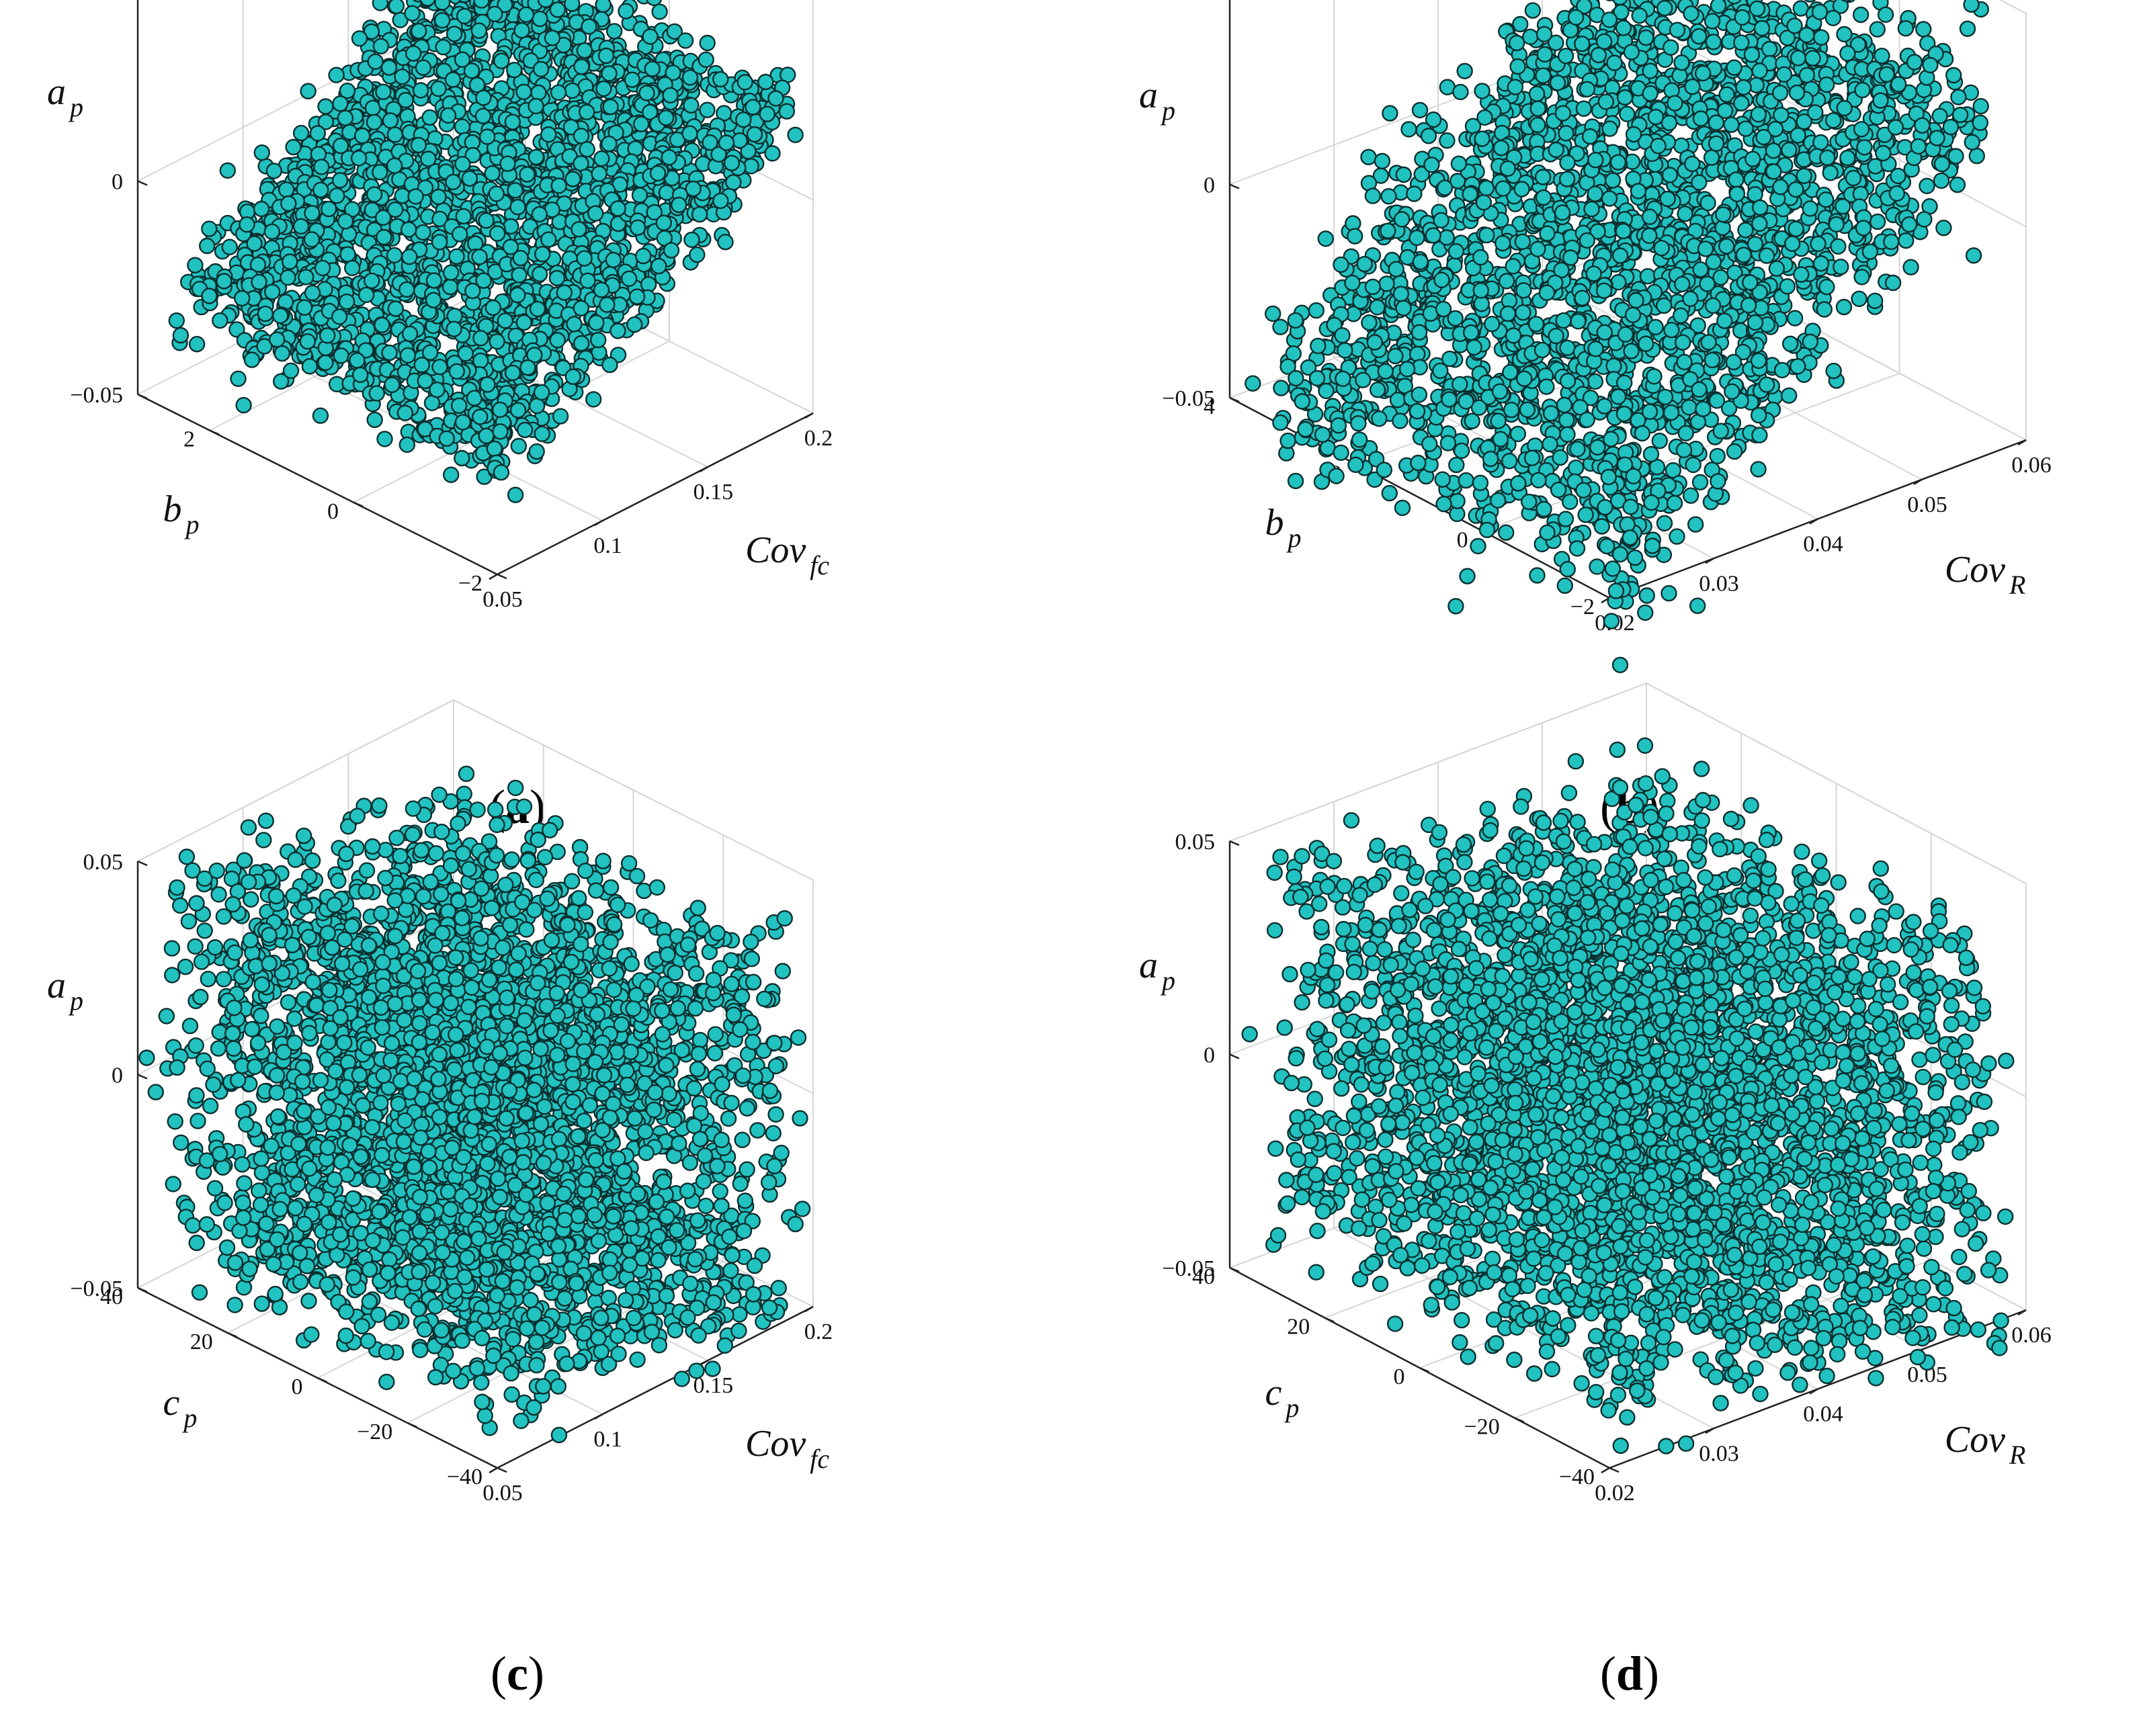 The image size is (2145, 1736). I want to click on y-tick-mark, so click(502, 576).